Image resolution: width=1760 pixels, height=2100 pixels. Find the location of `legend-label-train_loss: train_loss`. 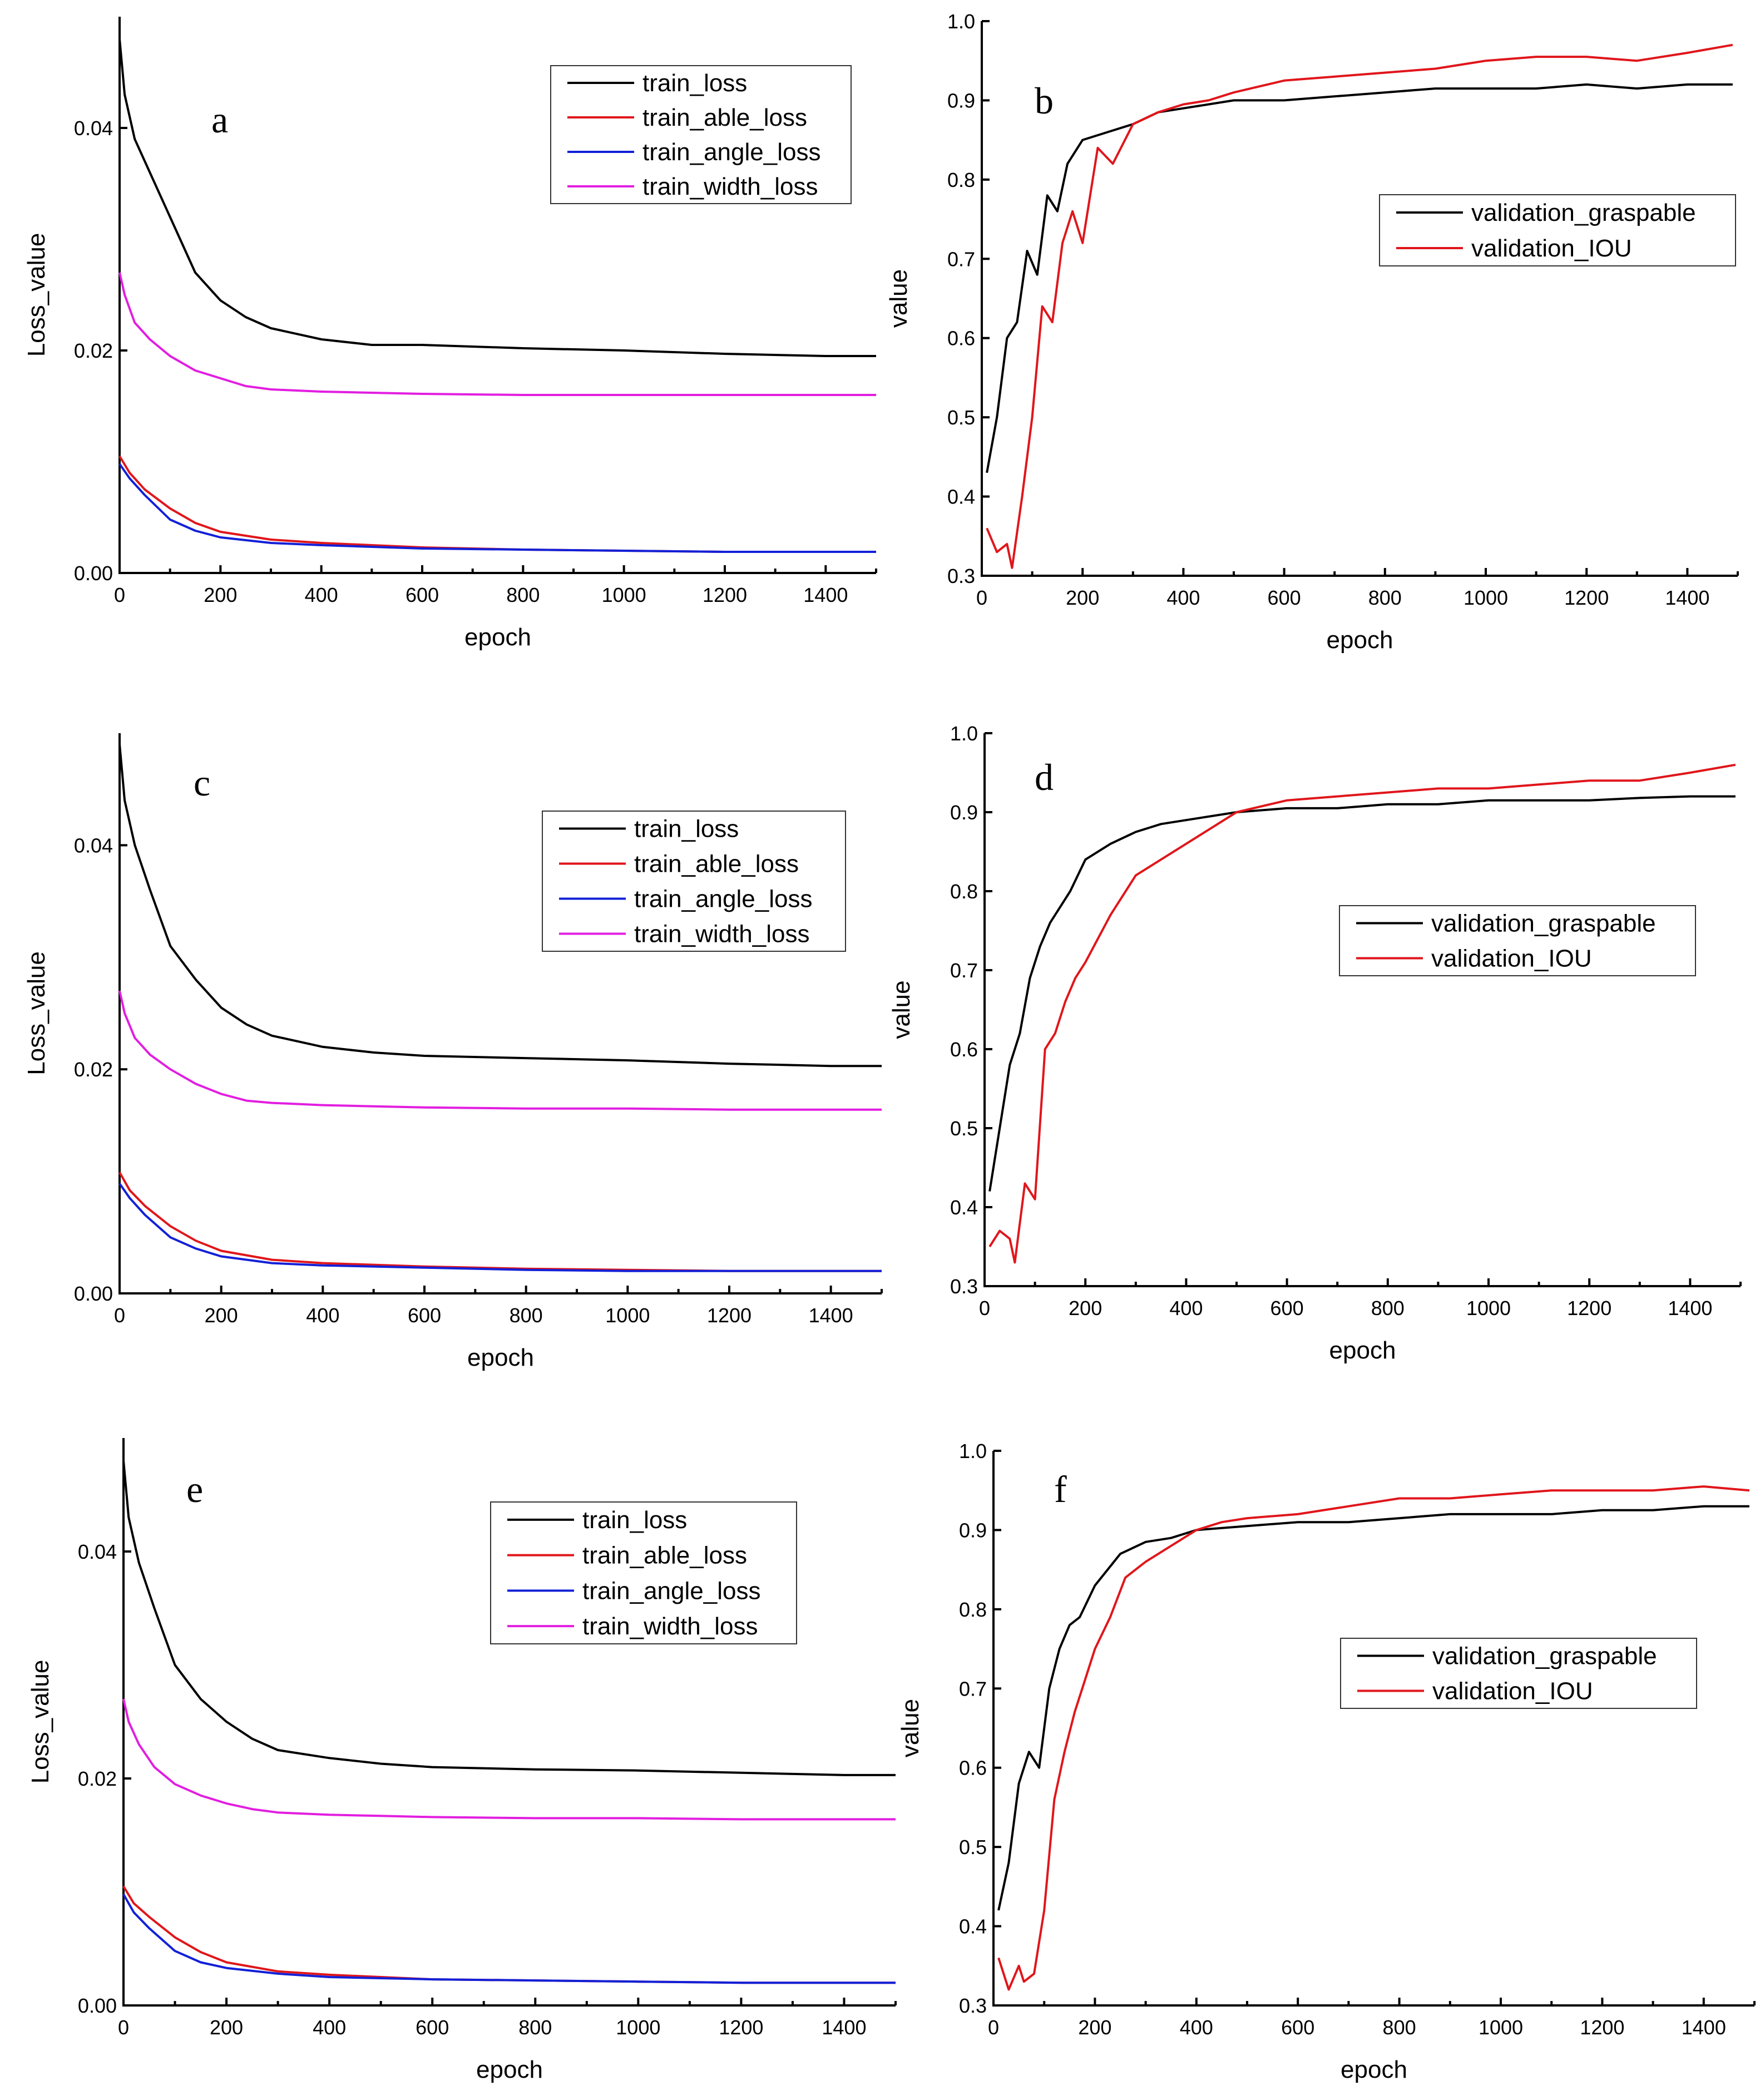

legend-label-train_loss: train_loss is located at coordinates (634, 1520).